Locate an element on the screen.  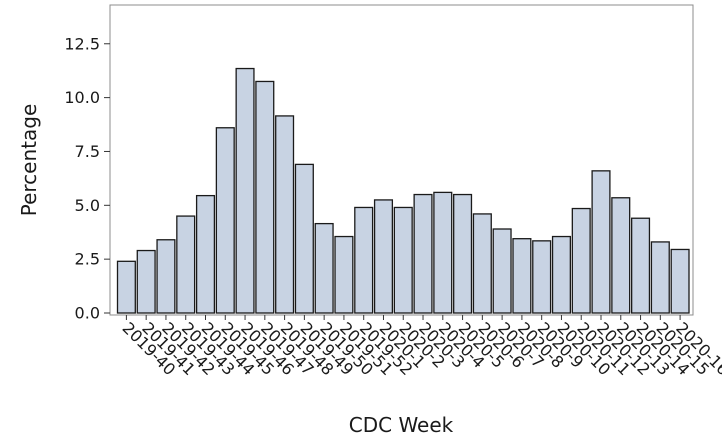
y-tick-label: 0.0 is located at coordinates (87, 313).